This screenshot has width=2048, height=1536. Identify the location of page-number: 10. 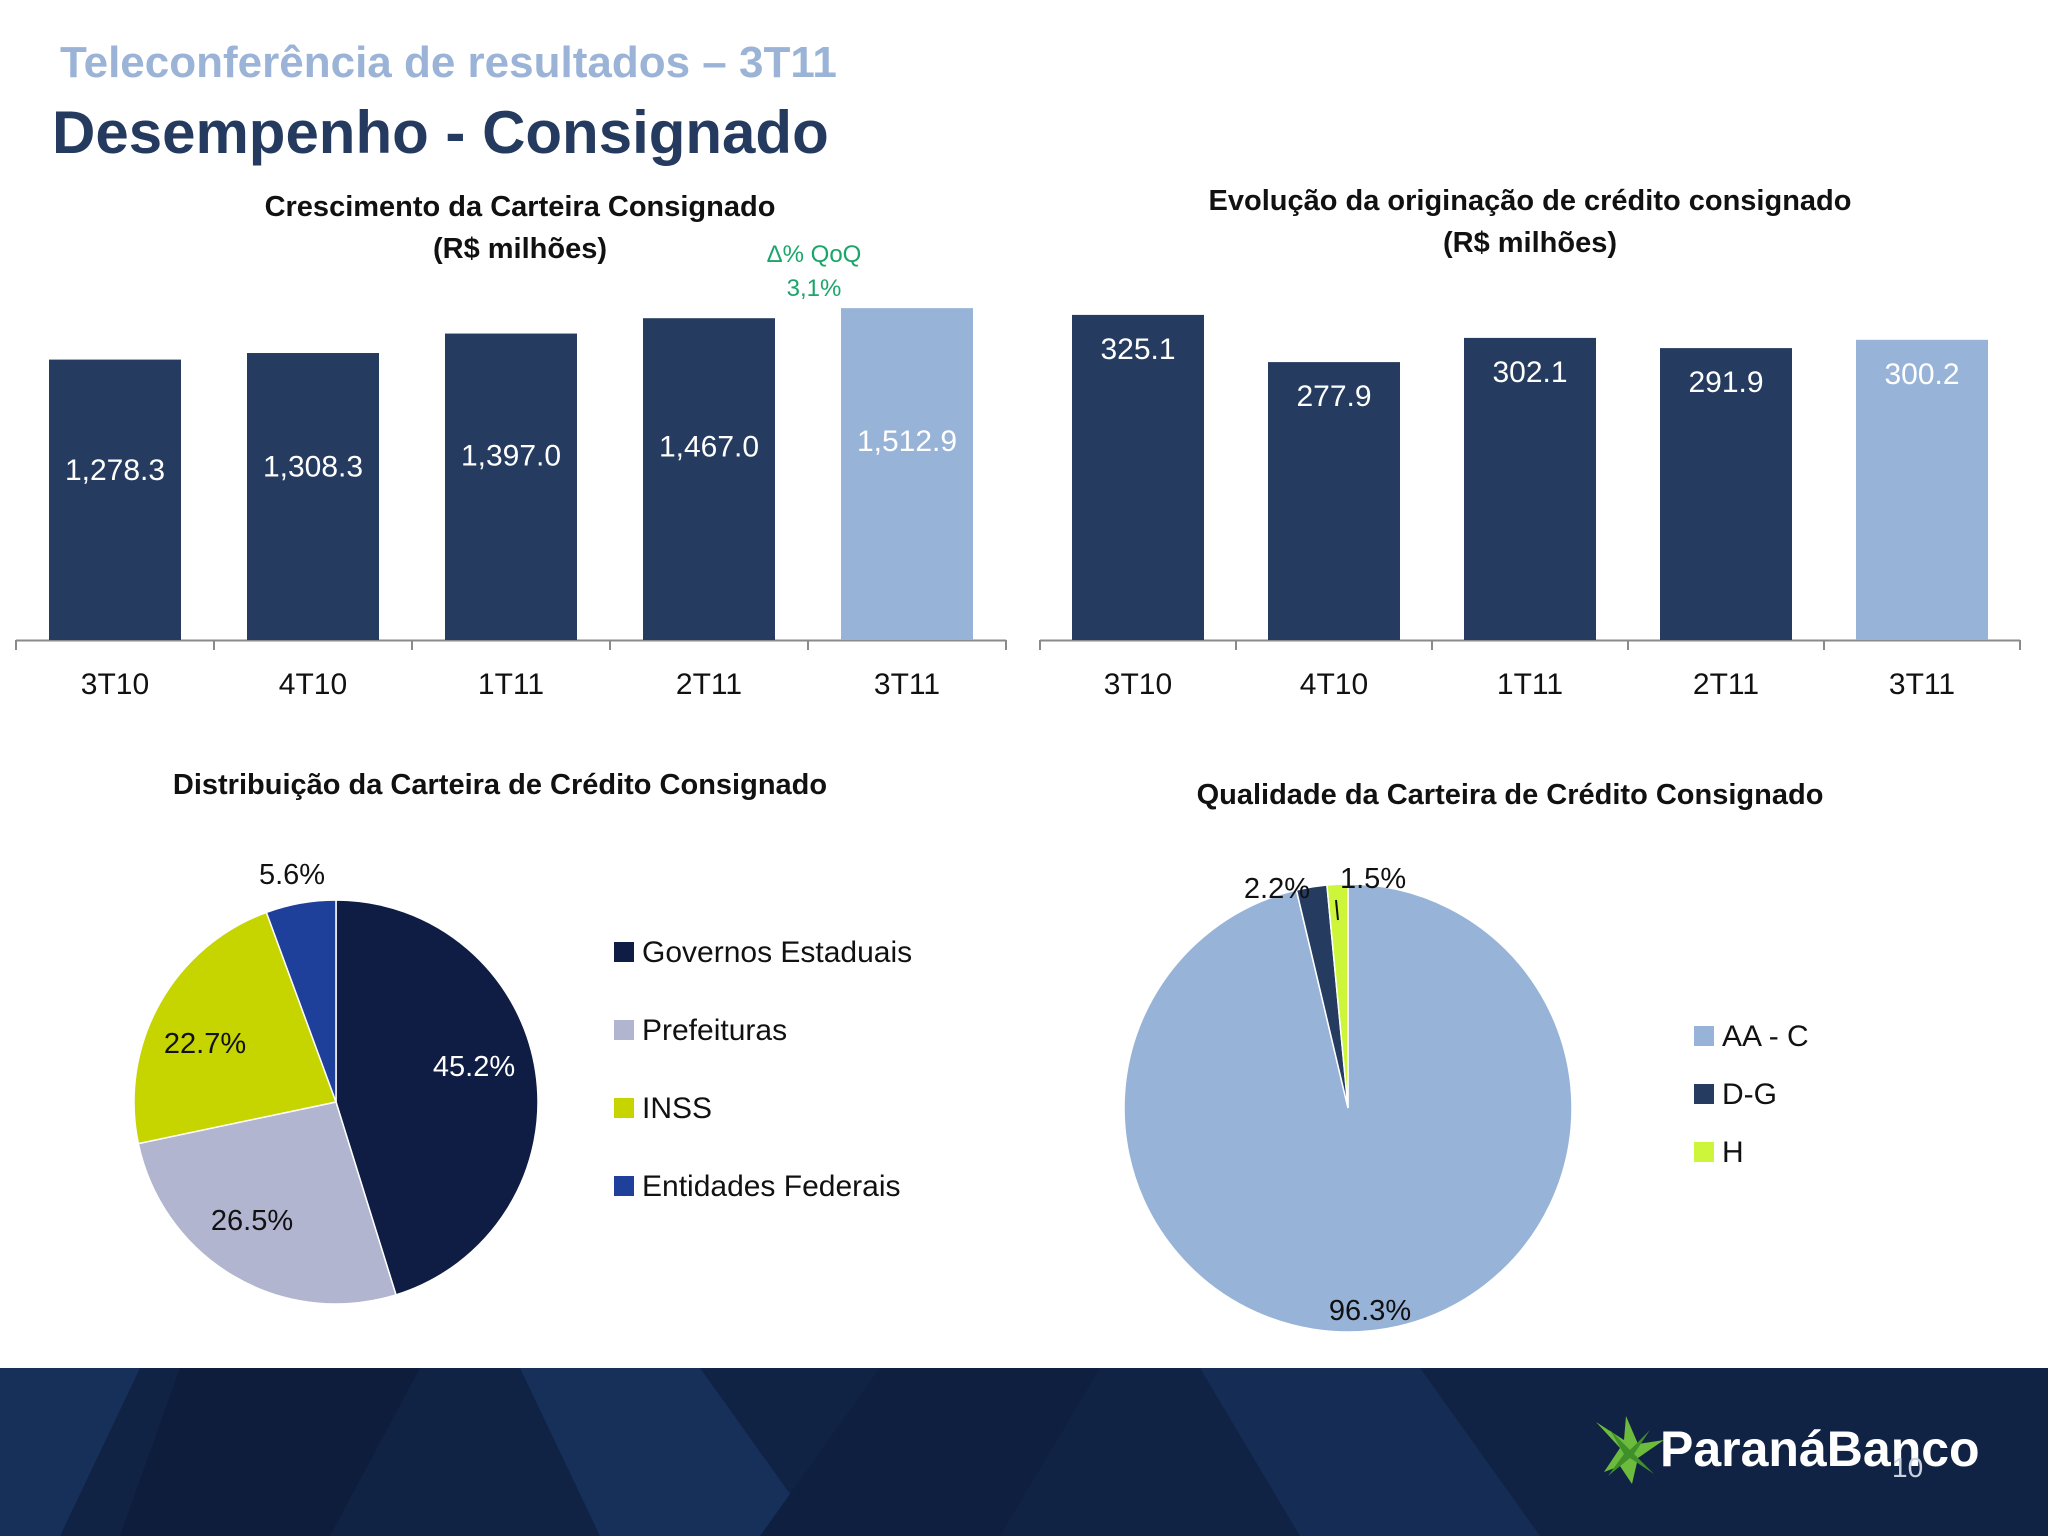
(1908, 1467).